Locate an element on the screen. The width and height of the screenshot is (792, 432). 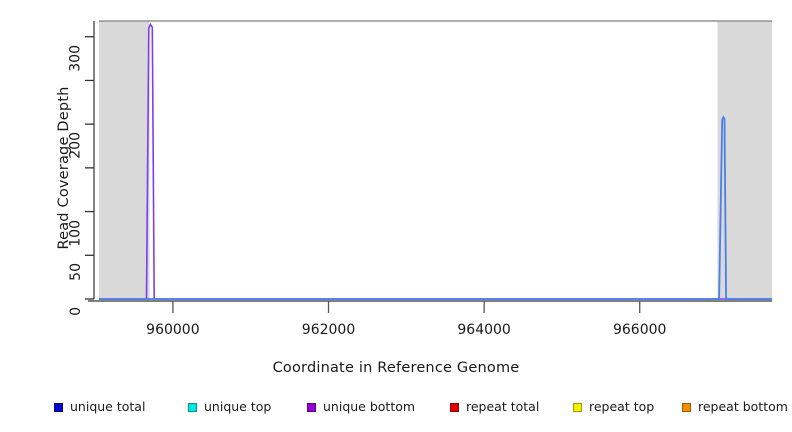
legend-item-repeat-total: repeat total is located at coordinates (494, 407).